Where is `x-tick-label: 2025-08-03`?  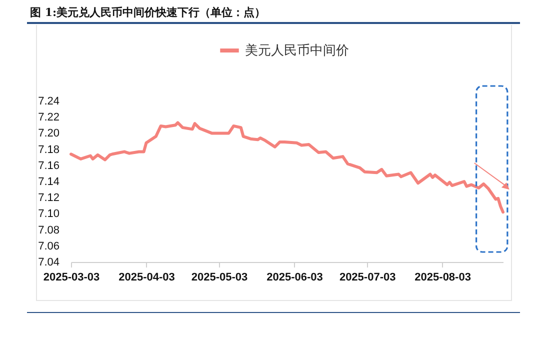 x-tick-label: 2025-08-03 is located at coordinates (442, 278).